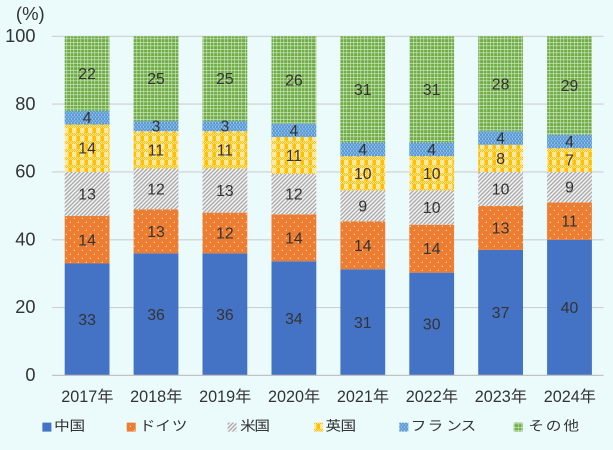 This screenshot has height=450, width=613. I want to click on svg-text: 2024, so click(562, 397).